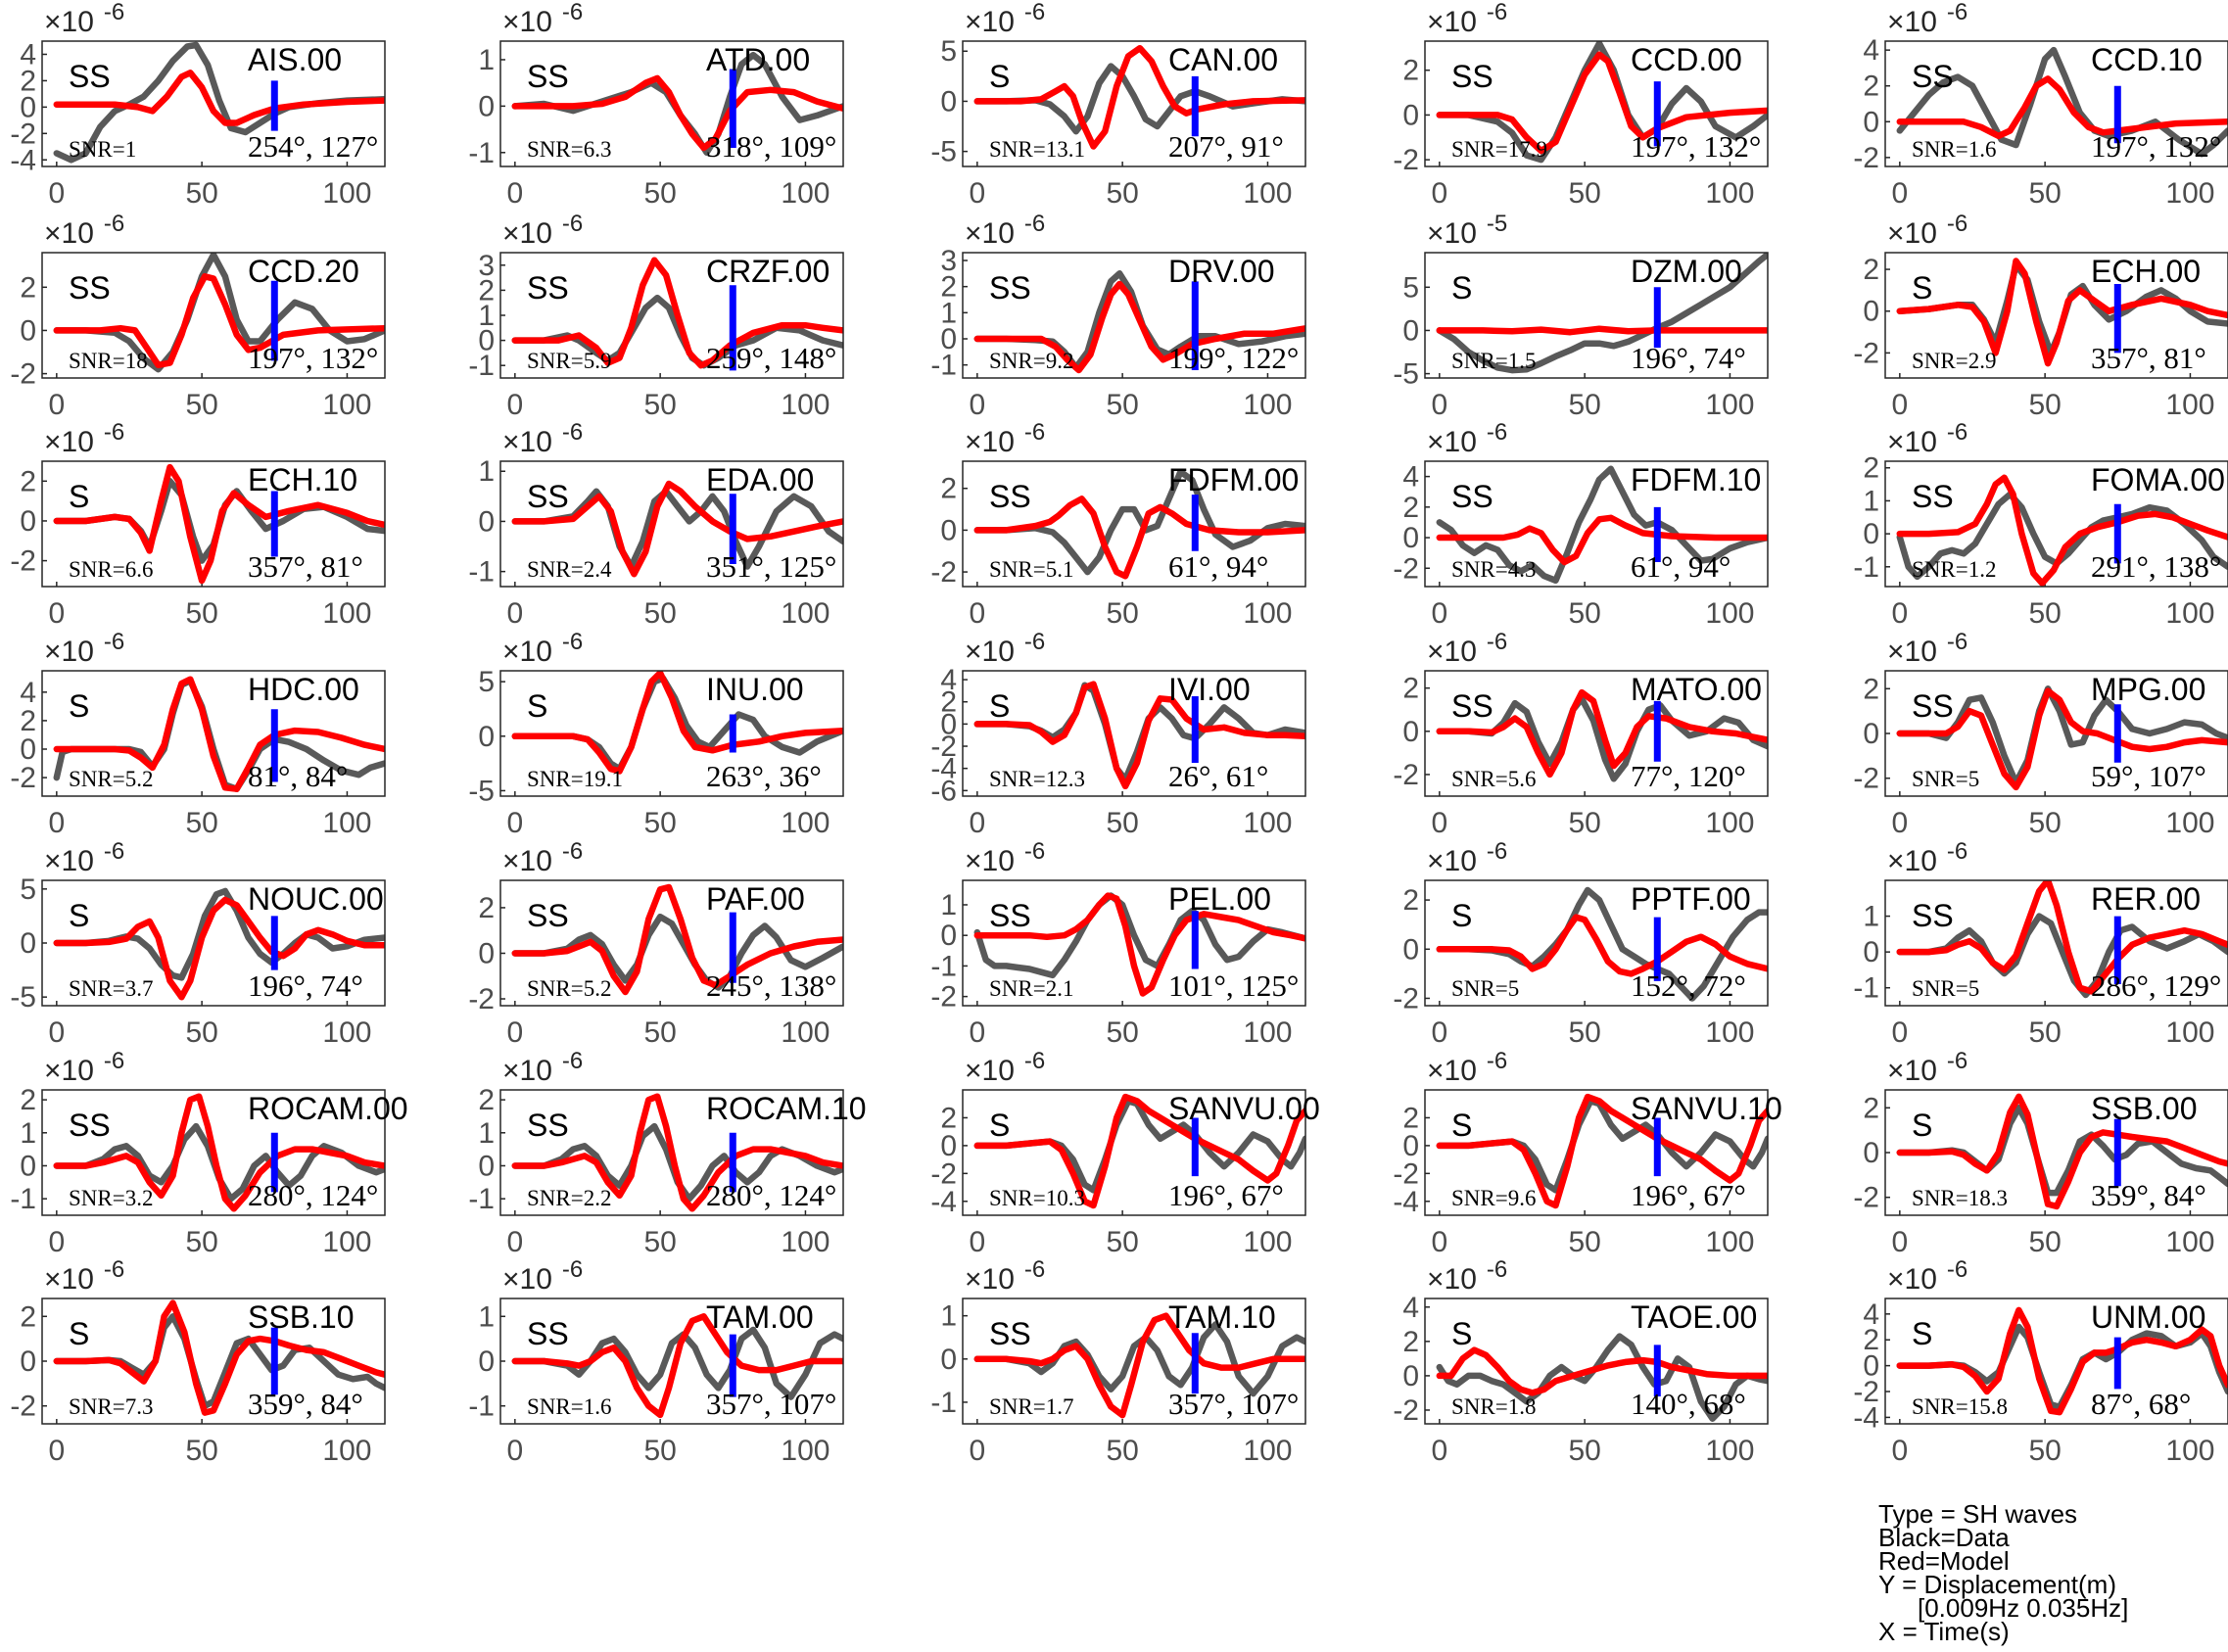 The image size is (2228, 1652). What do you see at coordinates (303, 479) in the screenshot?
I see `station-label: ECH.10` at bounding box center [303, 479].